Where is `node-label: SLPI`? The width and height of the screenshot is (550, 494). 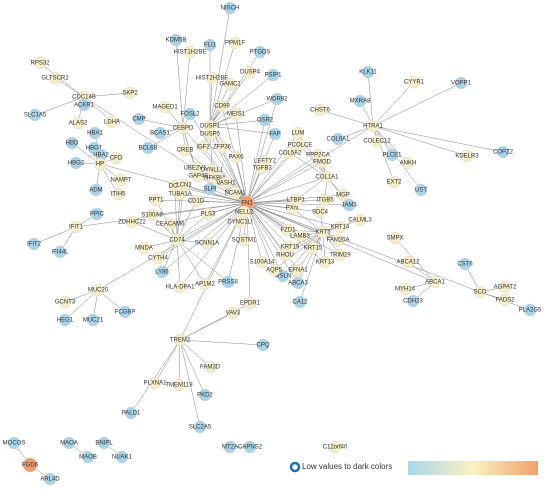 node-label: SLPI is located at coordinates (209, 190).